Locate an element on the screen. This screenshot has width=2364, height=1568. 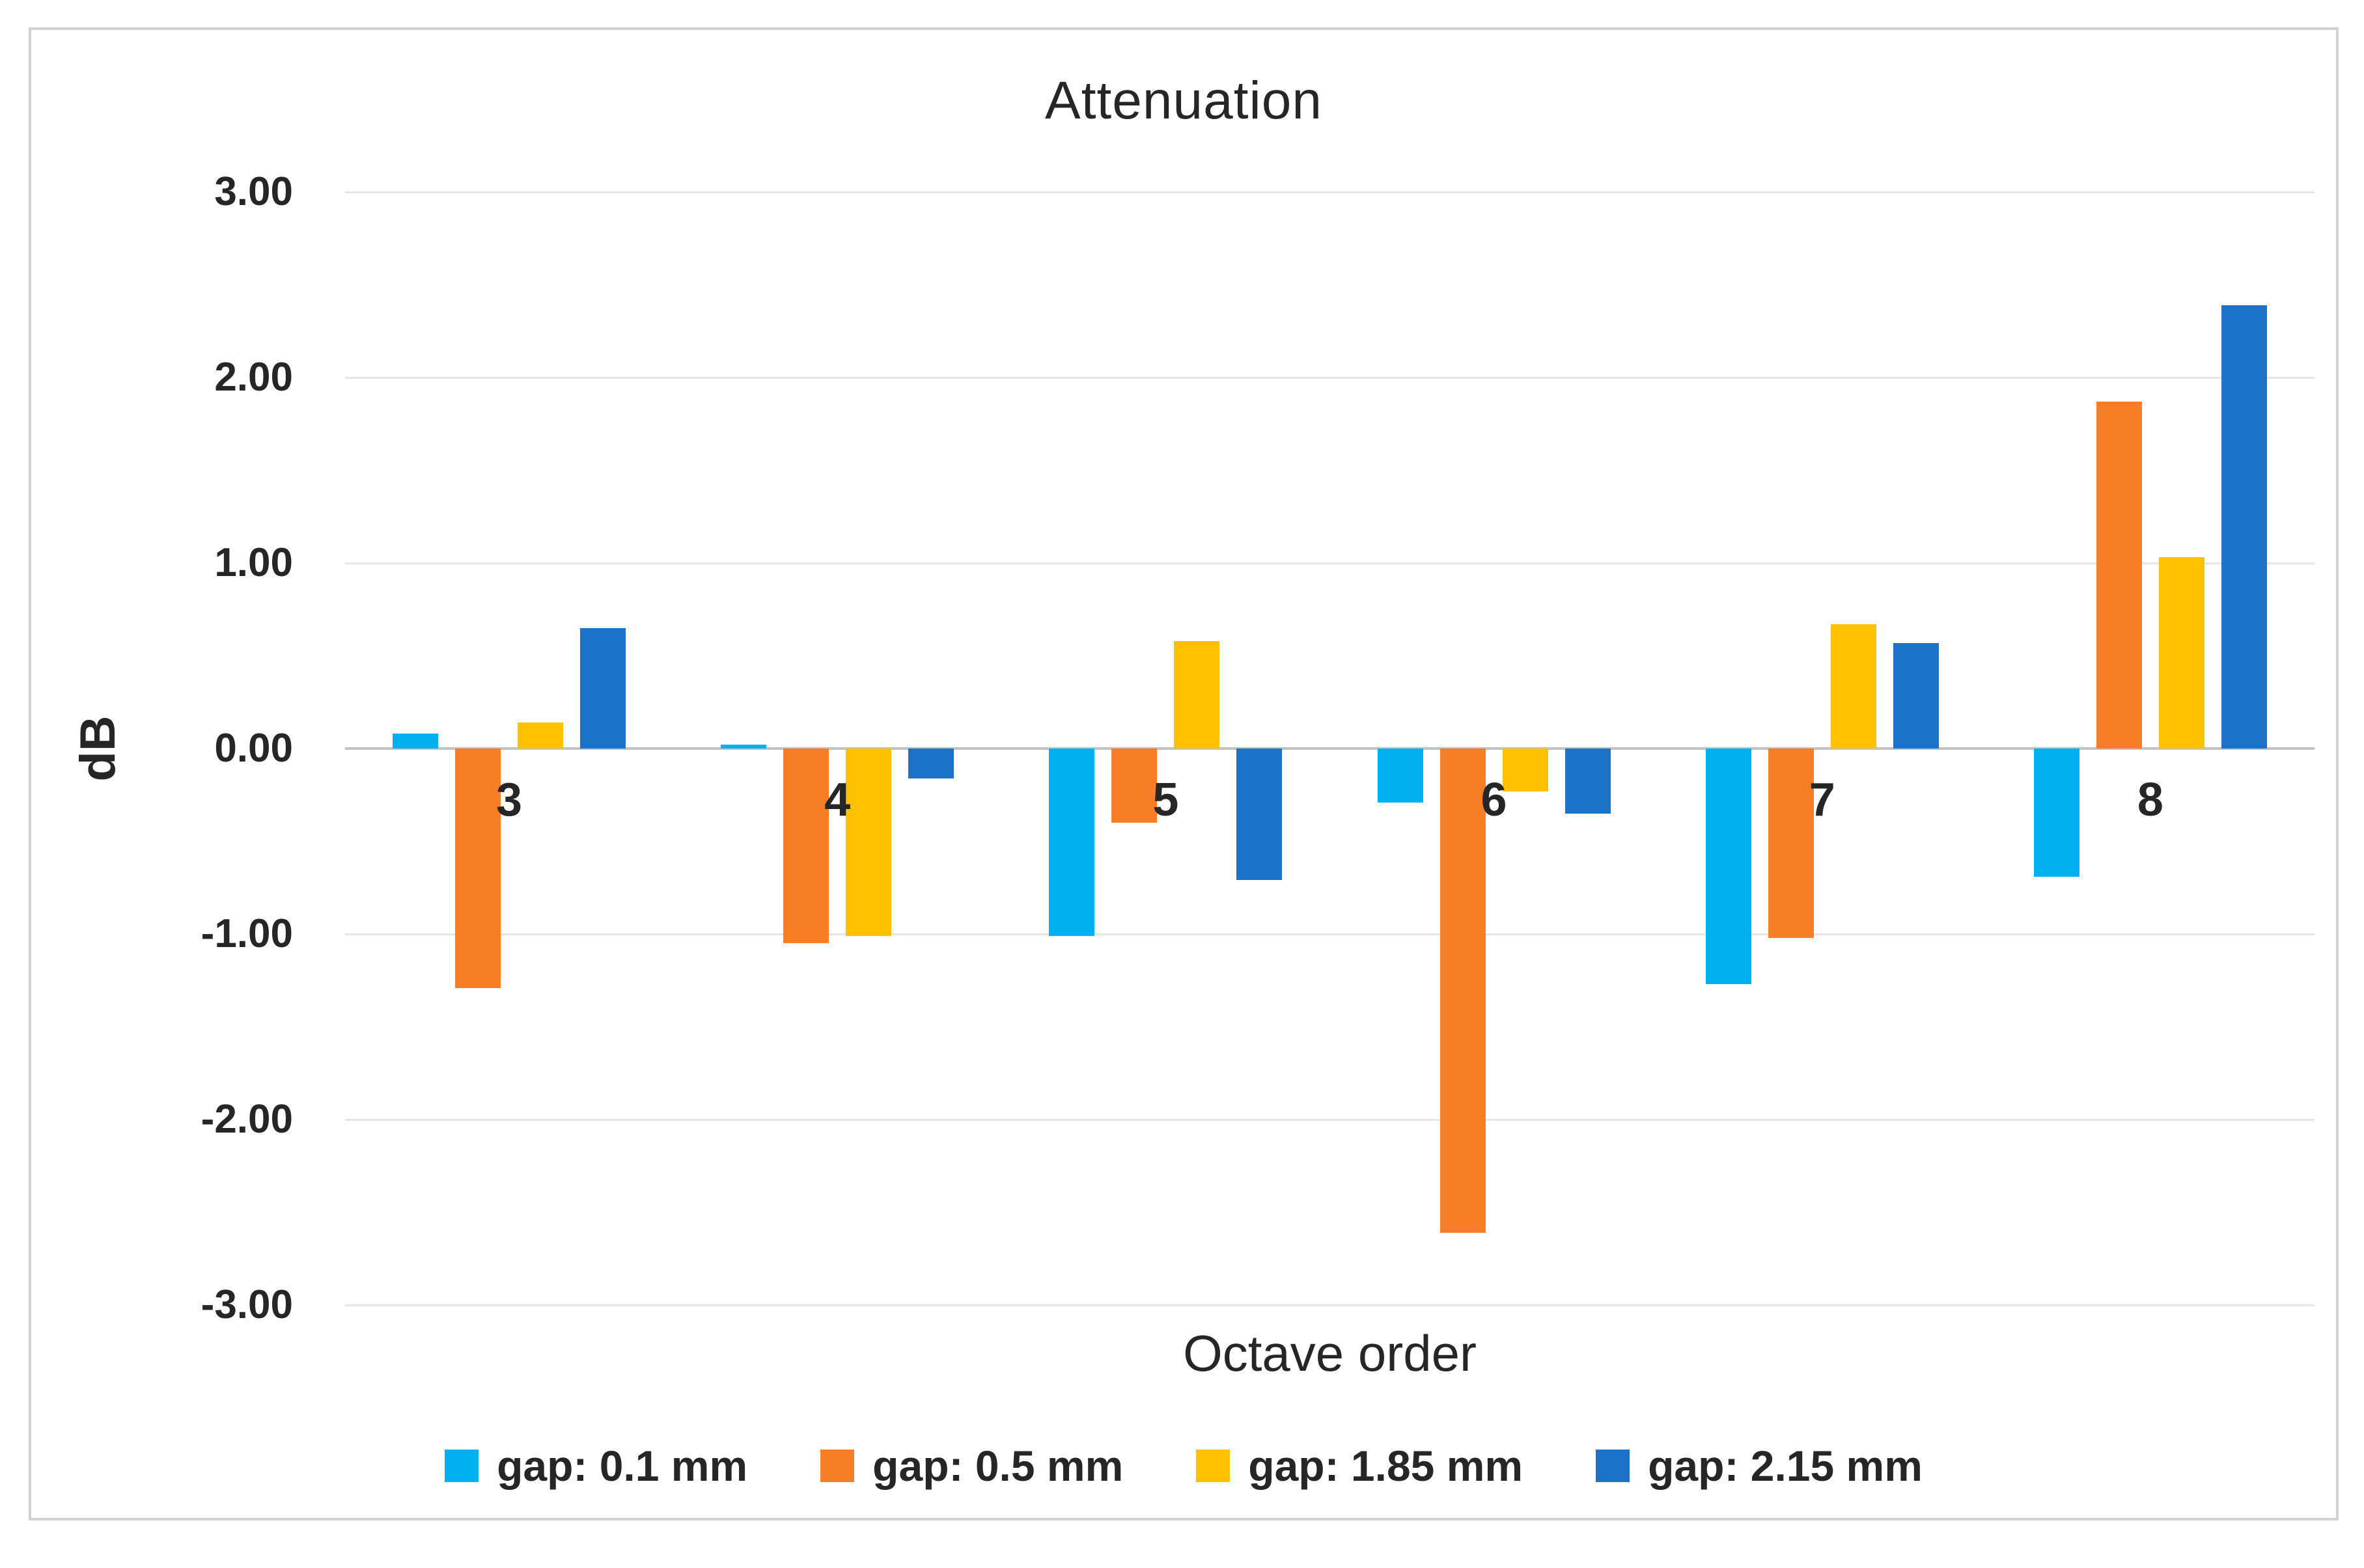
bar-series2-cat7 is located at coordinates (1791, 843).